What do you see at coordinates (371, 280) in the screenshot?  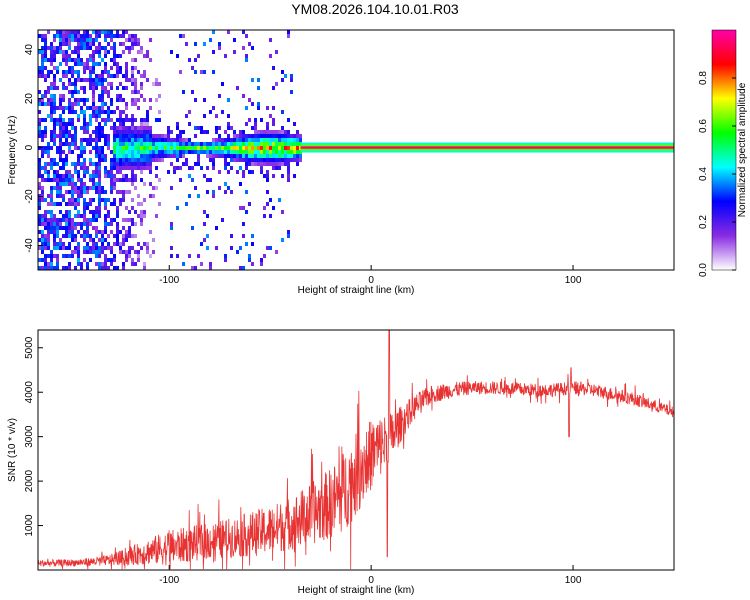 I see `x-tick-label: 0` at bounding box center [371, 280].